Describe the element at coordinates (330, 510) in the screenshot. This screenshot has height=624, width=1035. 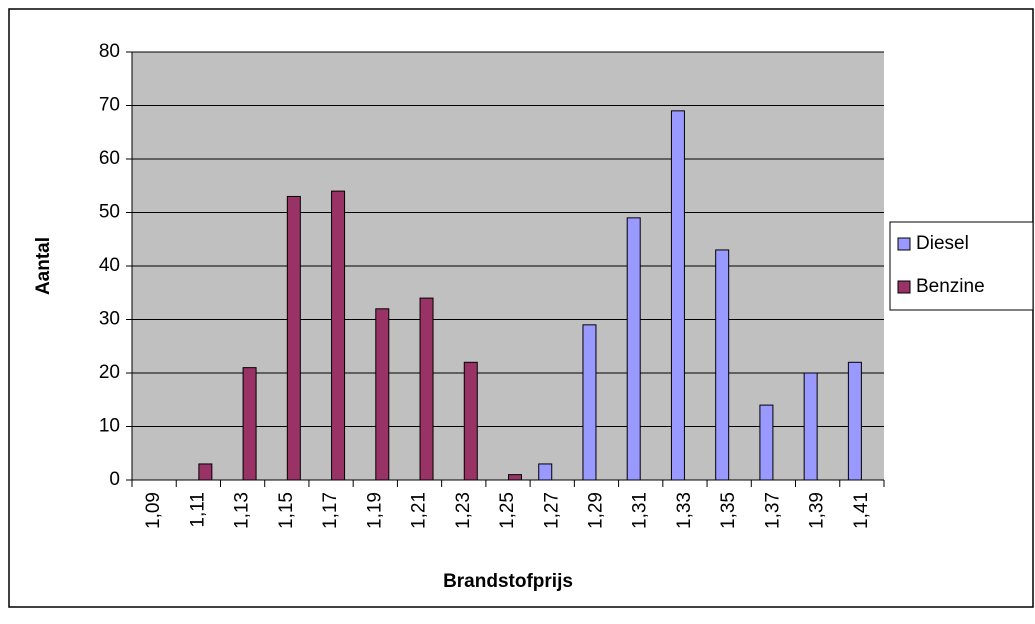
I see `x-tick-label: 1,17` at that location.